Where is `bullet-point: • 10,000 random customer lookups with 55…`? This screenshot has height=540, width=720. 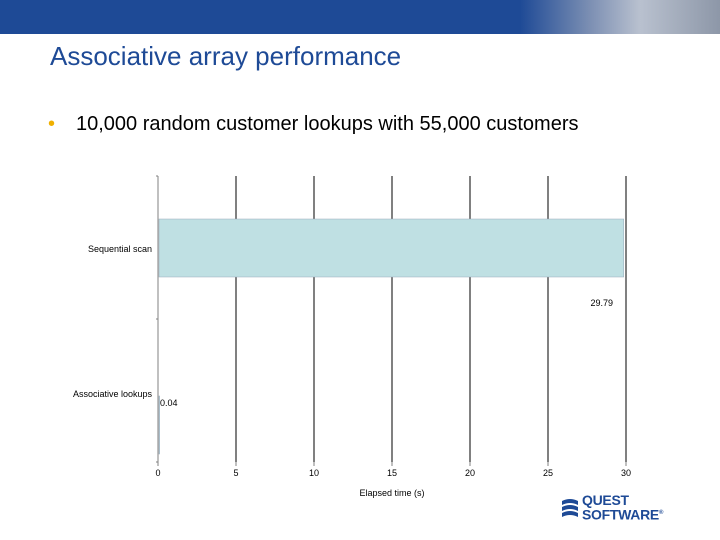
bullet-point: • 10,000 random customer lookups with 55… is located at coordinates (328, 124).